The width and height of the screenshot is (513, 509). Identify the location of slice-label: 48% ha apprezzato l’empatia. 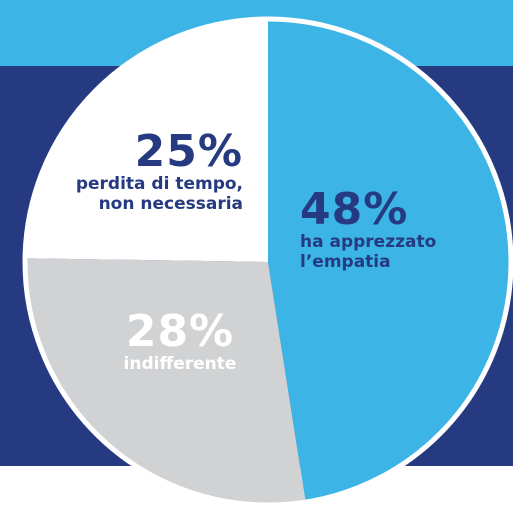
(368, 230).